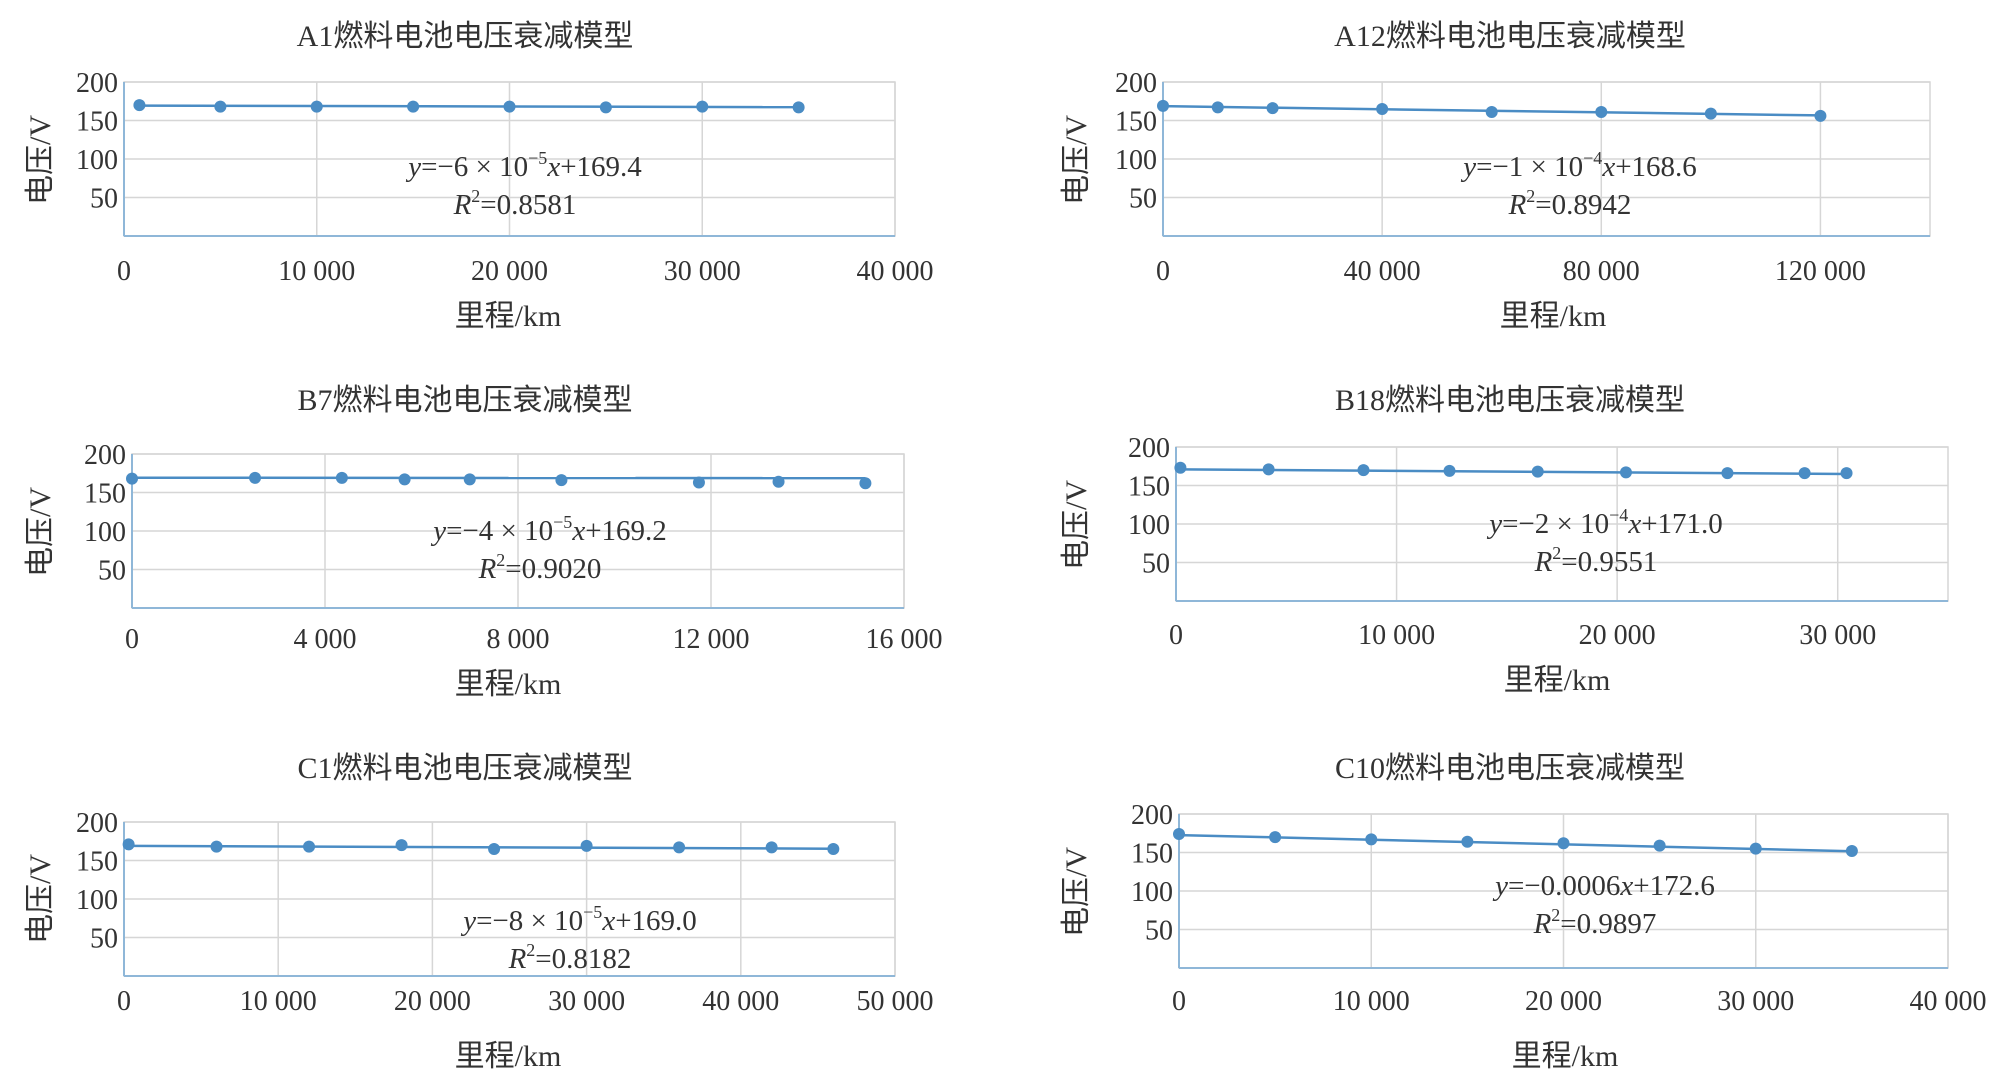 This screenshot has width=2008, height=1083. What do you see at coordinates (711, 639) in the screenshot?
I see `x-tick-label: 12 000` at bounding box center [711, 639].